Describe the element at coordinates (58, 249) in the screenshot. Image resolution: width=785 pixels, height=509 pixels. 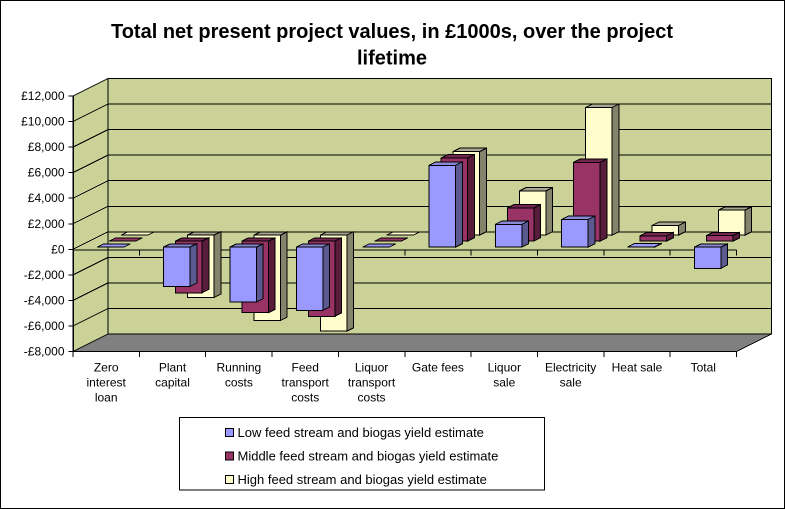
I see `svg-text: £0` at that location.